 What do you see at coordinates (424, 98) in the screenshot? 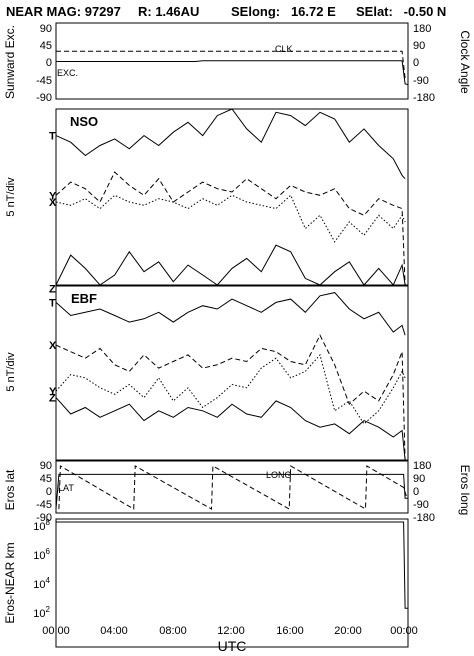
I see `clock-ytick: -180` at bounding box center [424, 98].